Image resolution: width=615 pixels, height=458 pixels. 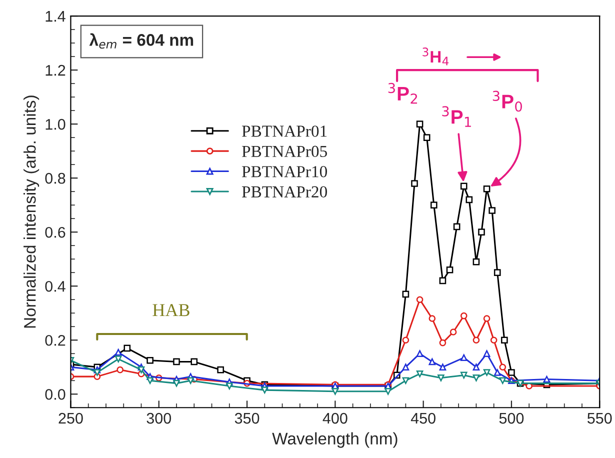 I want to click on annotation: $^{3}$P$_{1}$, so click(x=456, y=116).